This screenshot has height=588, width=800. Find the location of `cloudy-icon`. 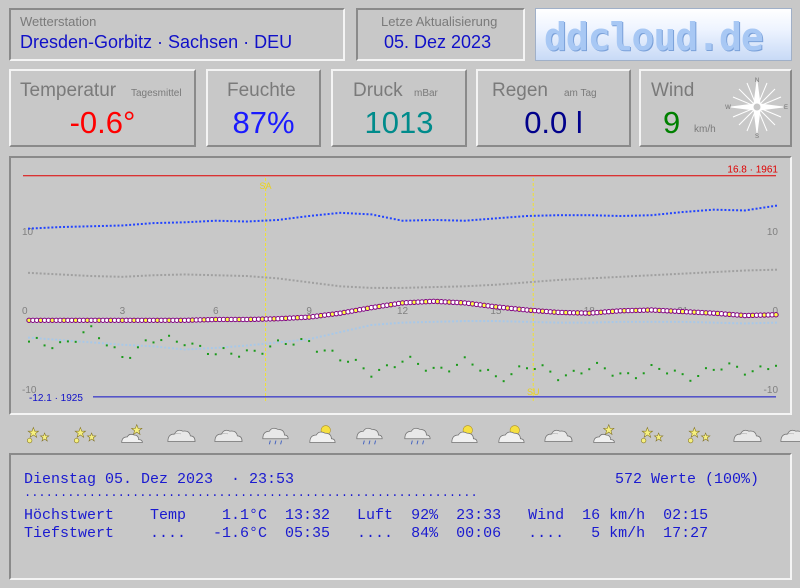

cloudy-icon is located at coordinates (747, 435).